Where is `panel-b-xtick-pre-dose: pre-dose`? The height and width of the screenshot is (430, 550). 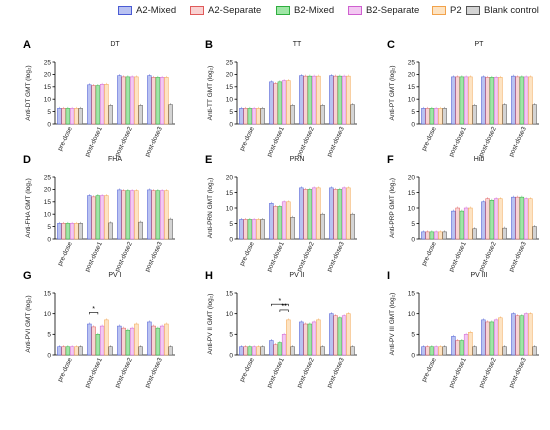 panel-b-xtick-pre-dose: pre-dose is located at coordinates (247, 139).